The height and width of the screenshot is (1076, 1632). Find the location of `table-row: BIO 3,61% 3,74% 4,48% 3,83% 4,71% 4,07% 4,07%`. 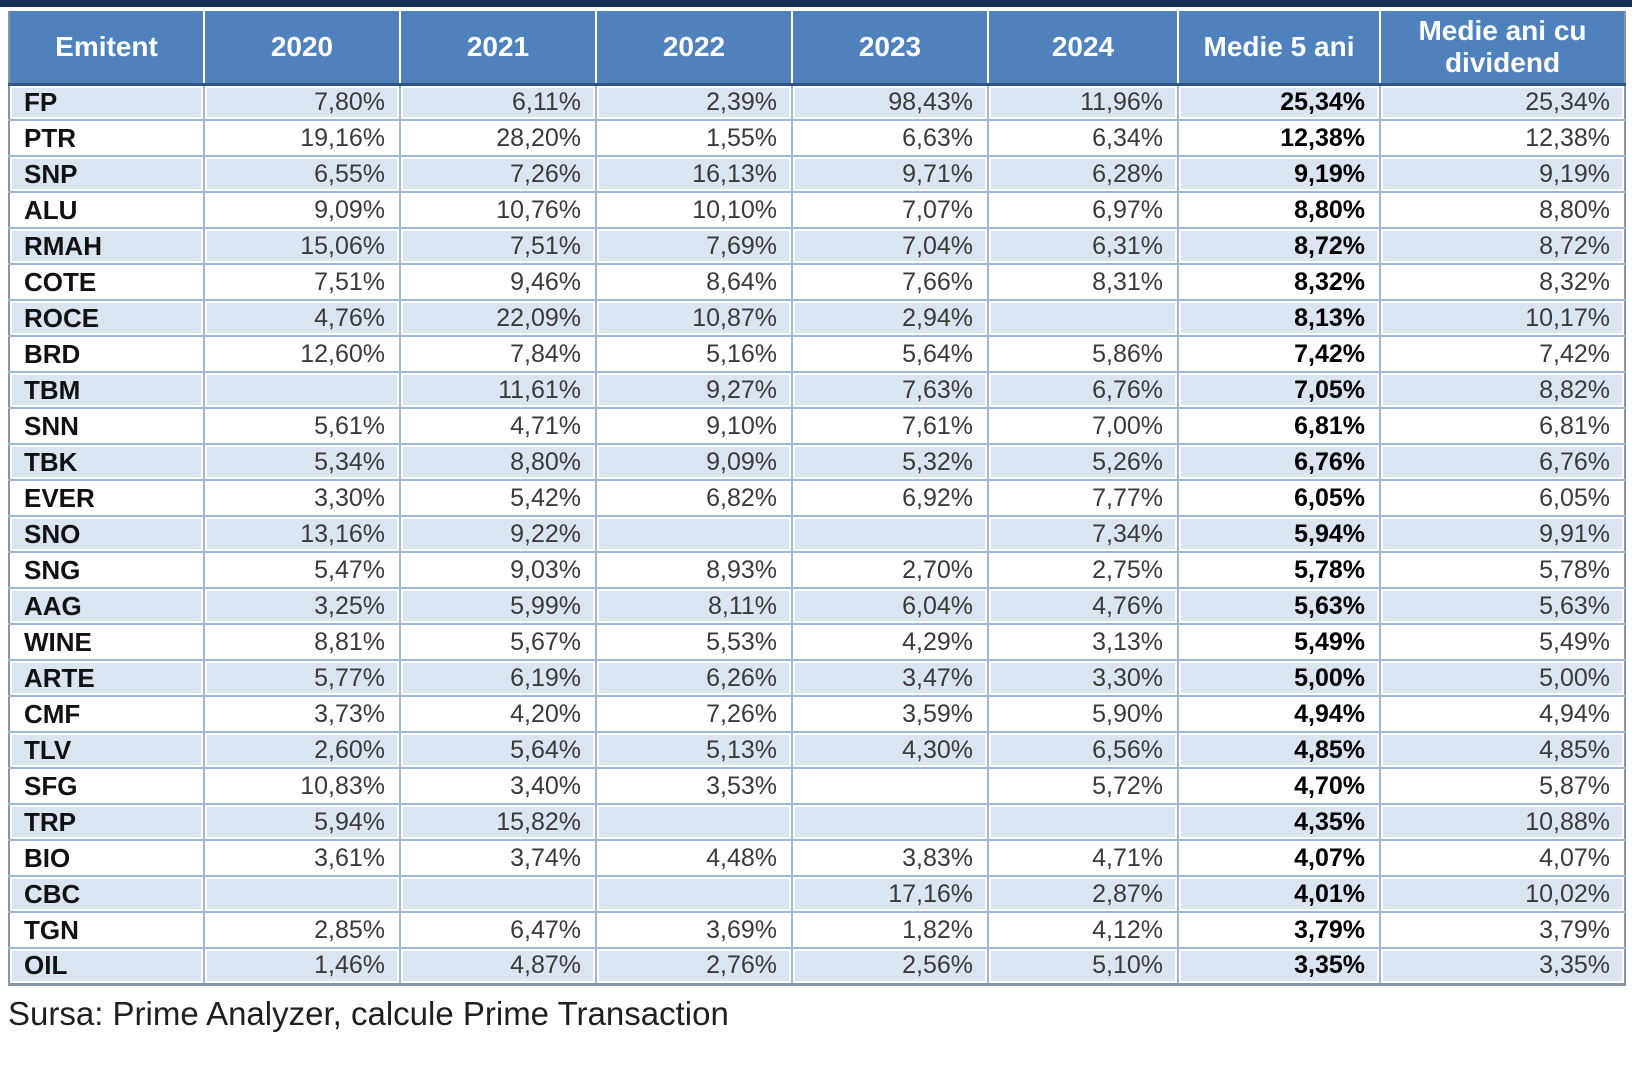

table-row: BIO 3,61% 3,74% 4,48% 3,83% 4,71% 4,07% 4,07% is located at coordinates (817, 858).